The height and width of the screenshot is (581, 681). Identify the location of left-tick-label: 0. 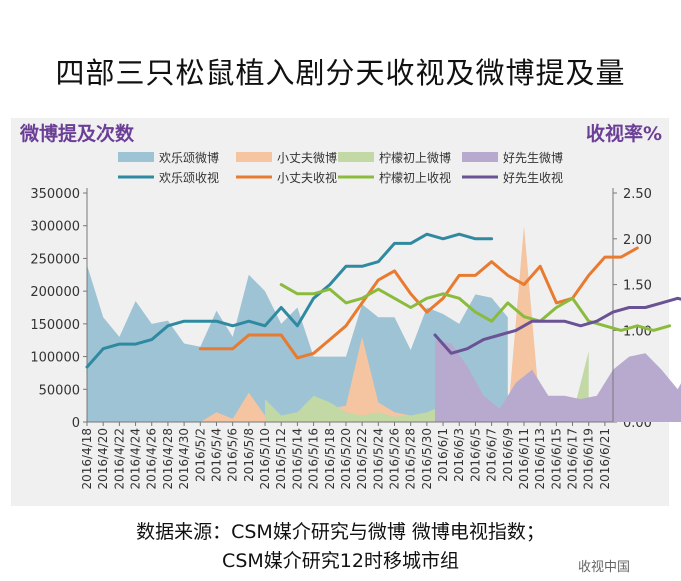
(76, 423).